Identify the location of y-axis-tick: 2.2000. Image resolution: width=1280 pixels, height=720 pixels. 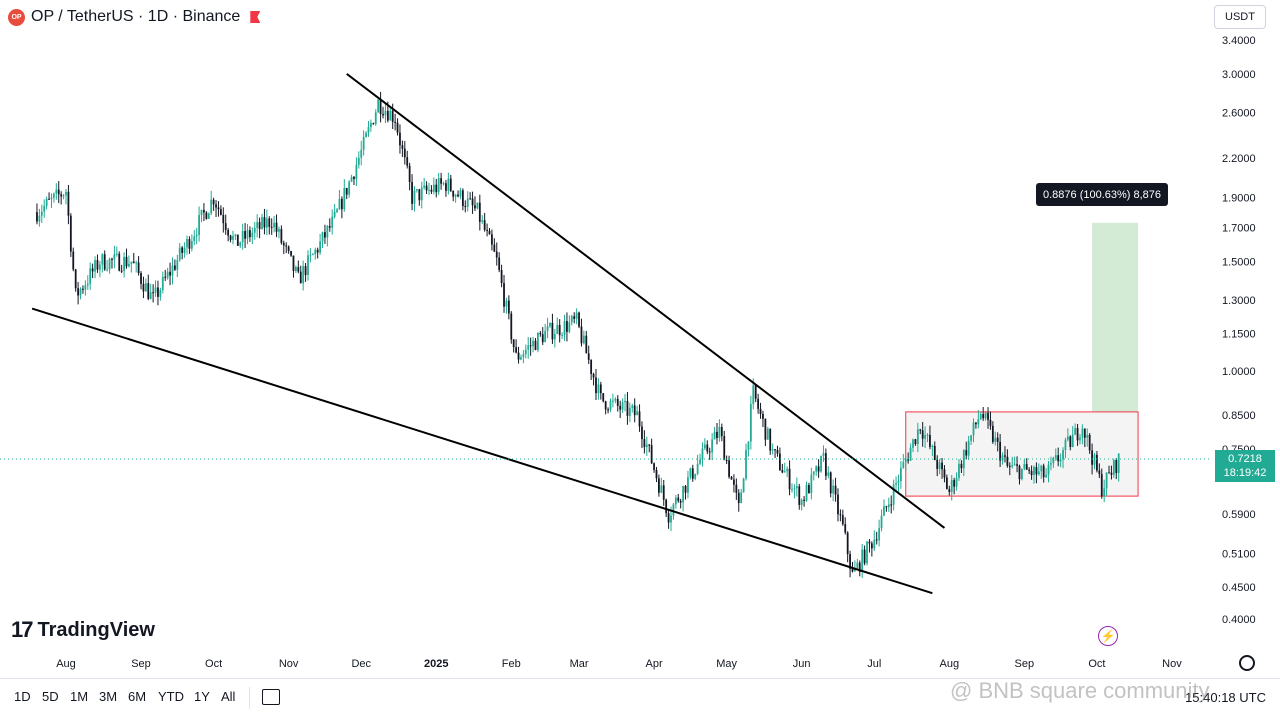
(1239, 159).